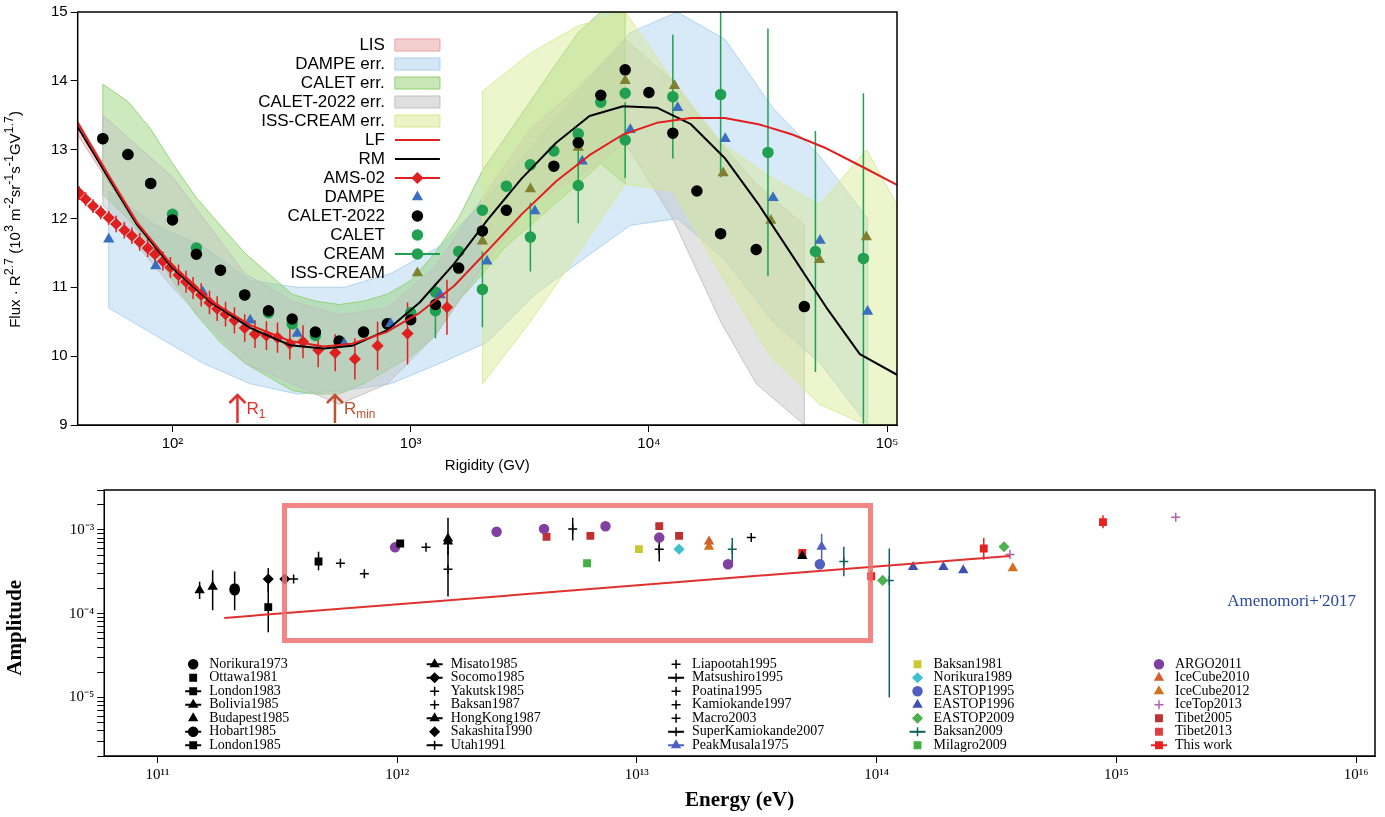 The width and height of the screenshot is (1385, 817). What do you see at coordinates (738, 677) in the screenshot?
I see `legend-label: Matsushiro1995` at bounding box center [738, 677].